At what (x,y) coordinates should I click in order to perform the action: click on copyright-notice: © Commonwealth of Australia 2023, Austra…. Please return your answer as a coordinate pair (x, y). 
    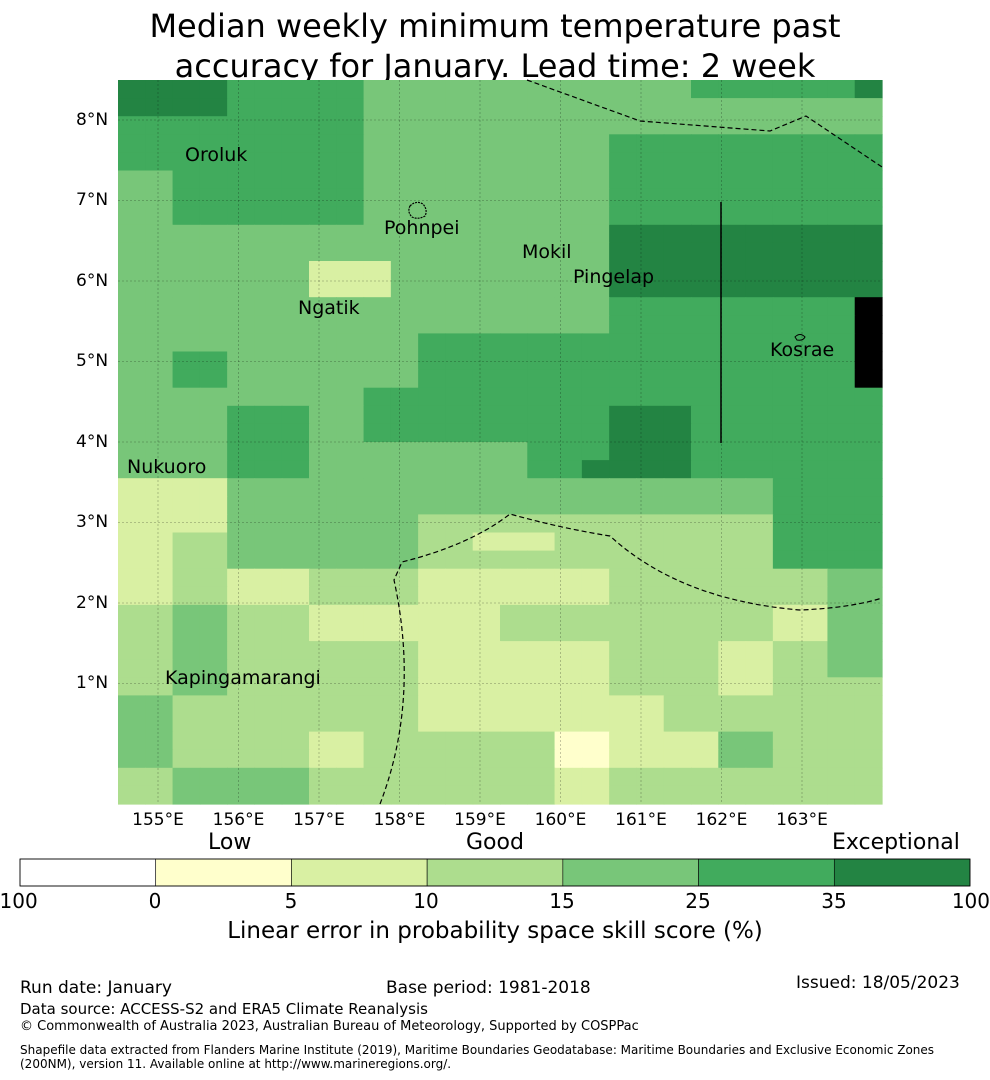
    Looking at the image, I should click on (329, 1026).